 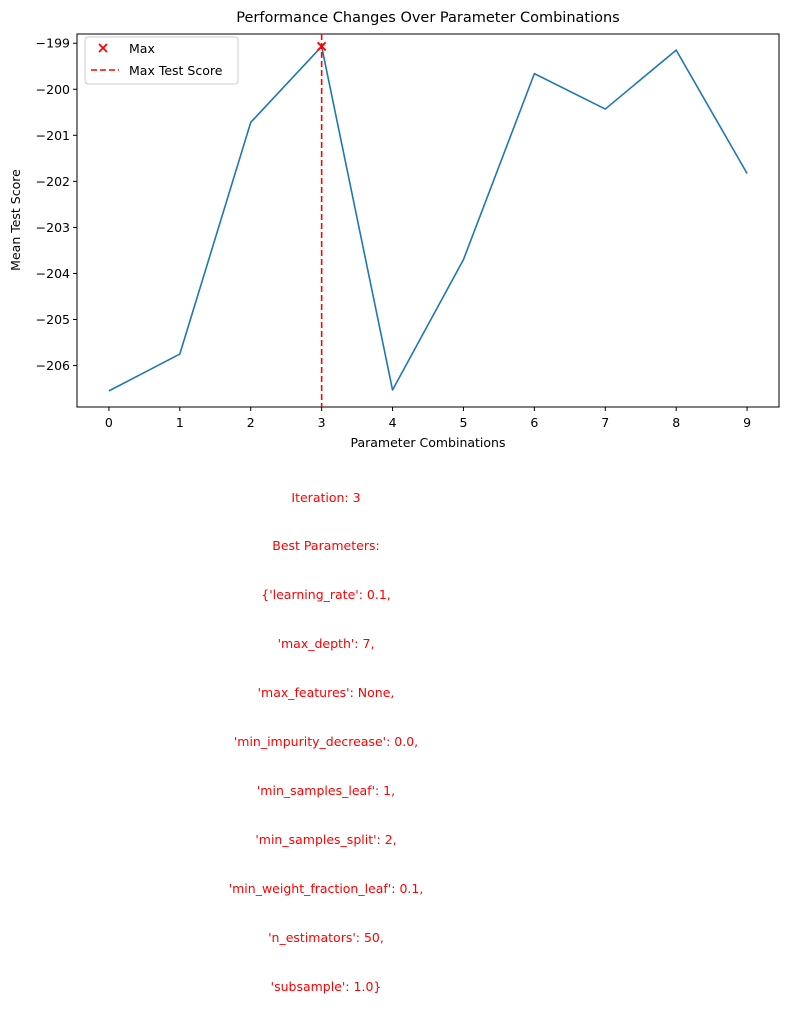 What do you see at coordinates (326, 742) in the screenshot?
I see `annotation-line: 'min_impurity_decrease': 0.0,` at bounding box center [326, 742].